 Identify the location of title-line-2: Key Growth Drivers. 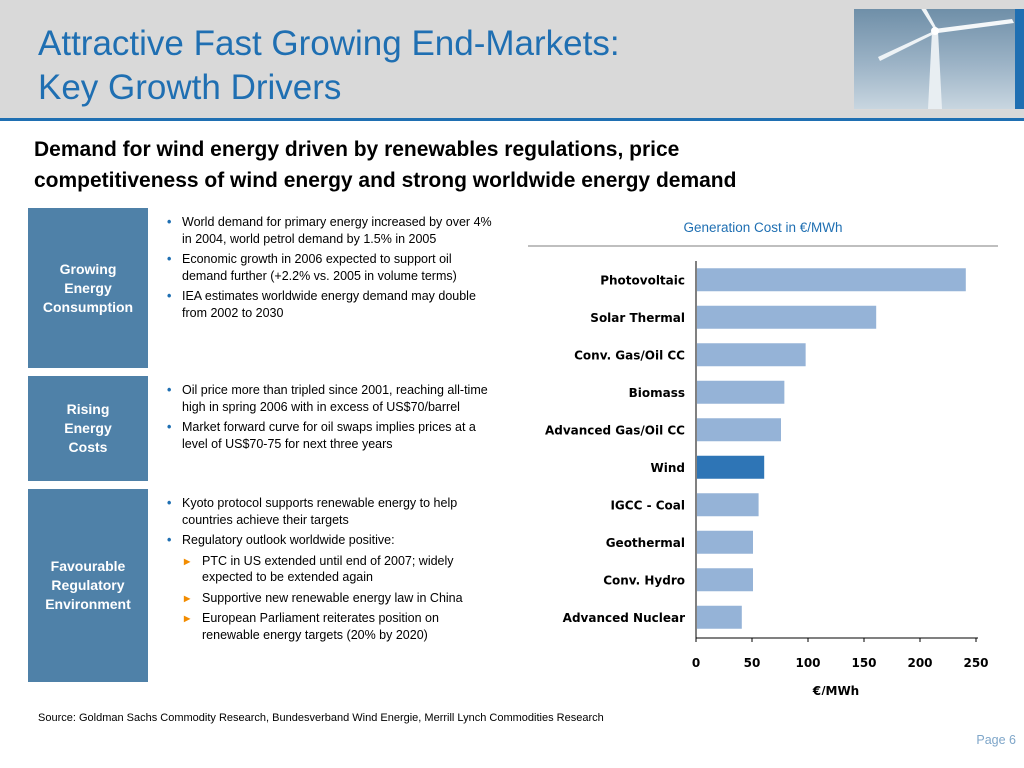
(190, 87).